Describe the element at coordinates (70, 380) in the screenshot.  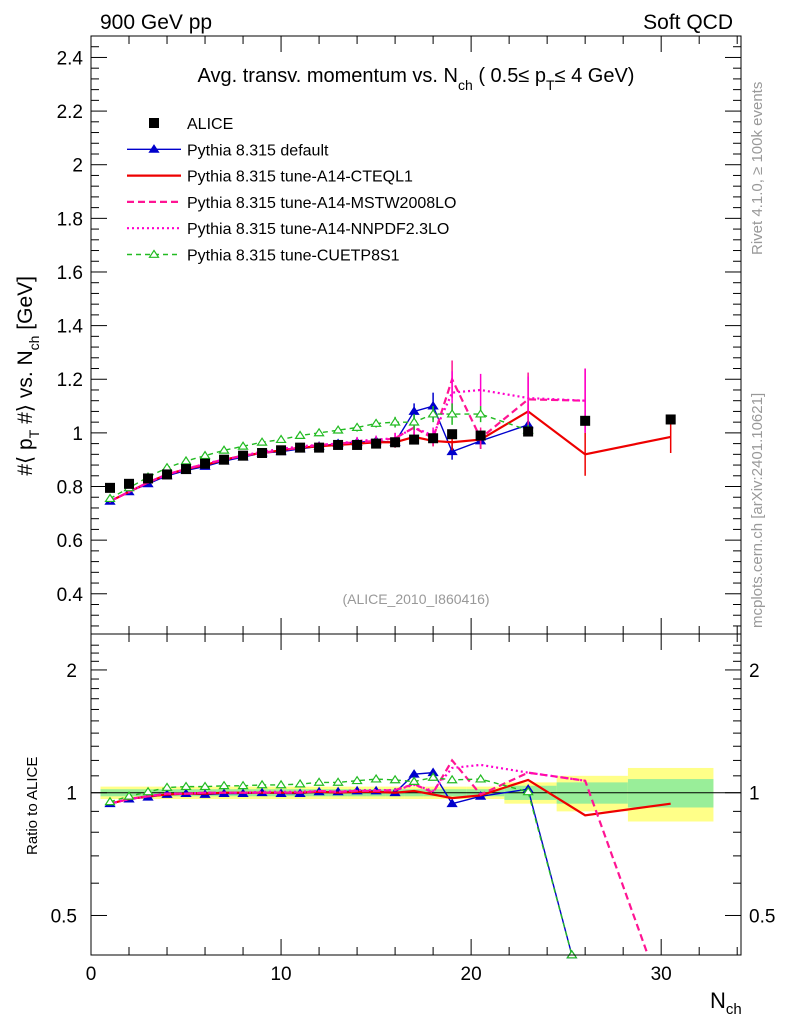
I see `y-tick-label: 1.2` at that location.